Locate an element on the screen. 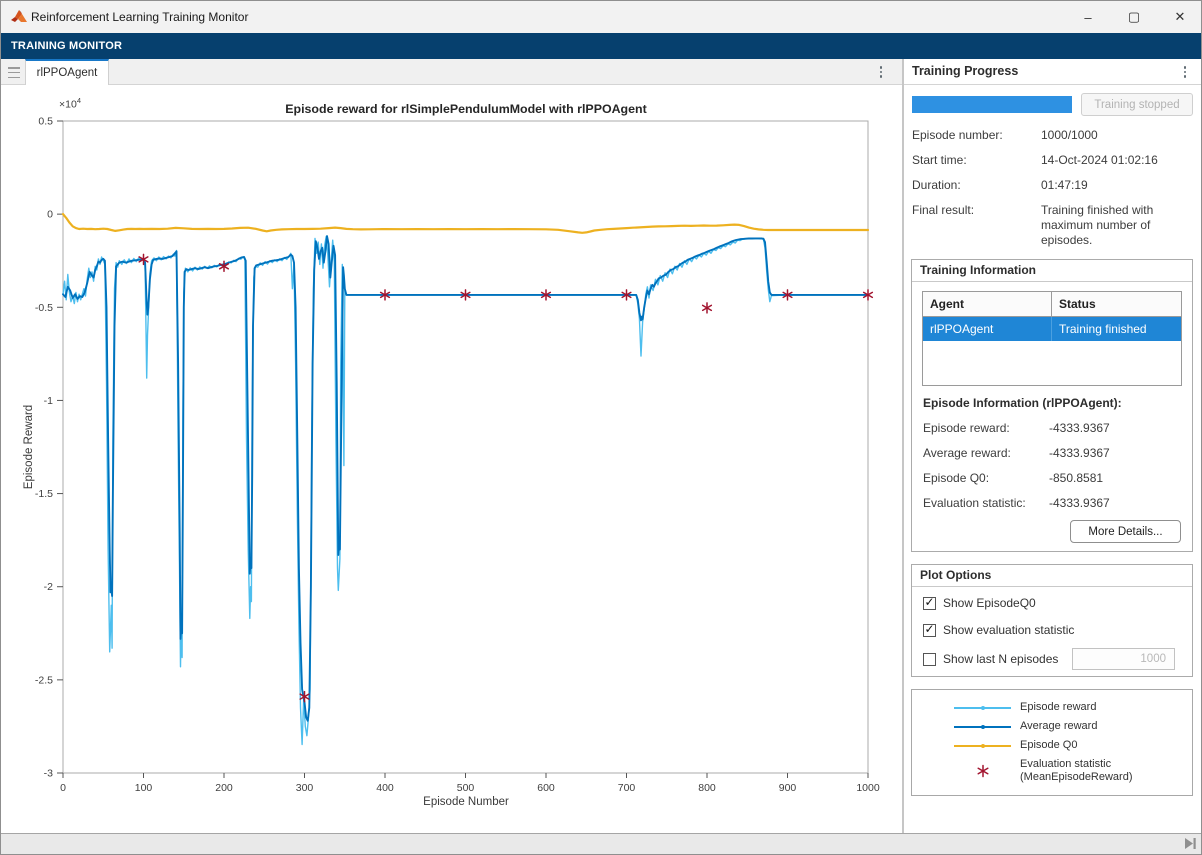 The height and width of the screenshot is (855, 1202). tab-rlppoagent: rlPPOAgent is located at coordinates (67, 72).